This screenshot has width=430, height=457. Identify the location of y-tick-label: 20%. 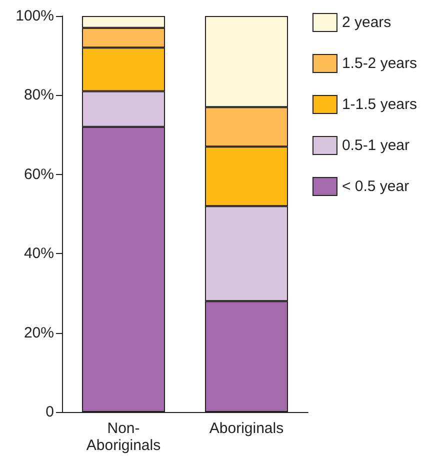
(39, 333).